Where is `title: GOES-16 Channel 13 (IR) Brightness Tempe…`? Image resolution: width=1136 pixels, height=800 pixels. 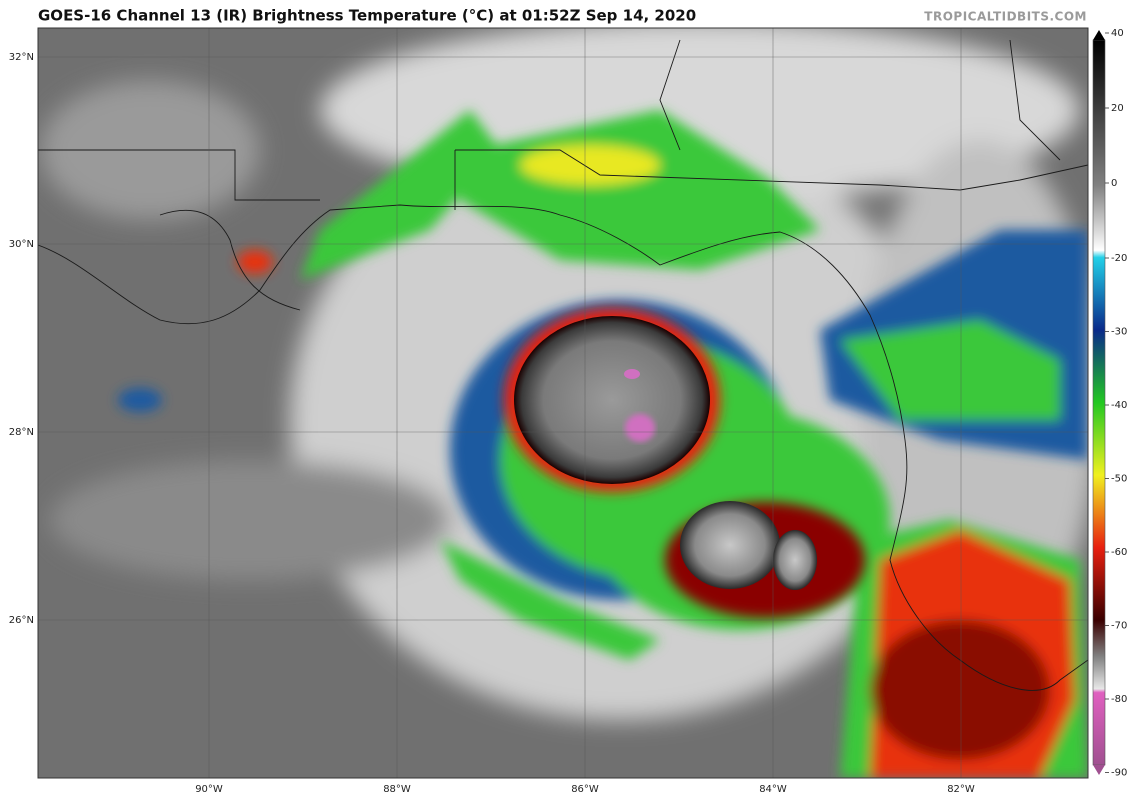
title: GOES-16 Channel 13 (IR) Brightness Tempe… is located at coordinates (367, 16).